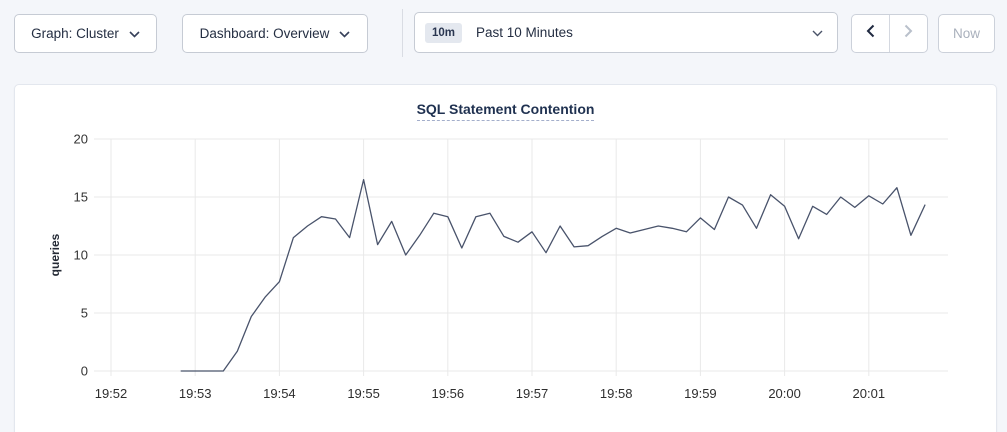  What do you see at coordinates (448, 393) in the screenshot?
I see `x-tick-label: 19:56` at bounding box center [448, 393].